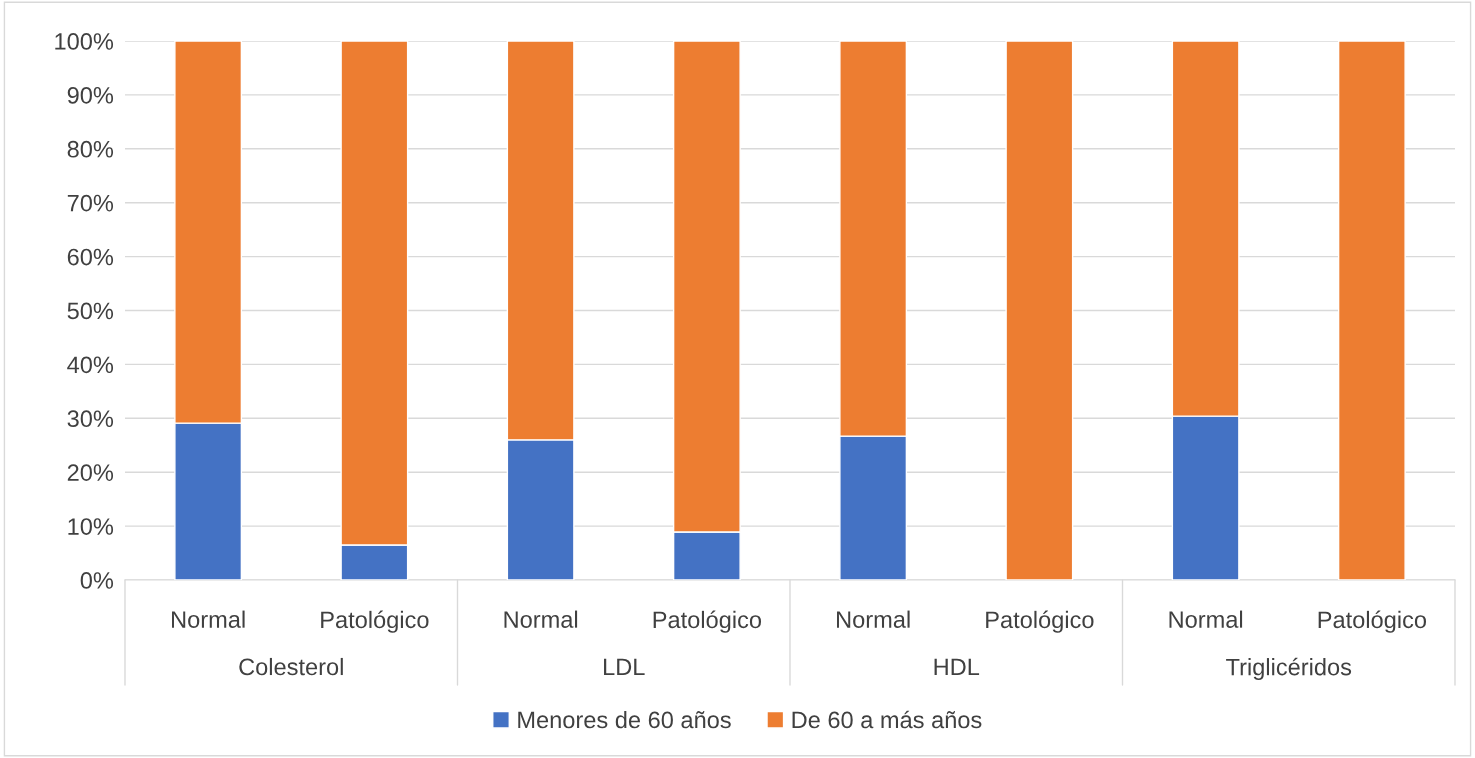 This screenshot has width=1475, height=758. I want to click on y-tick-label: 0%, so click(97, 580).